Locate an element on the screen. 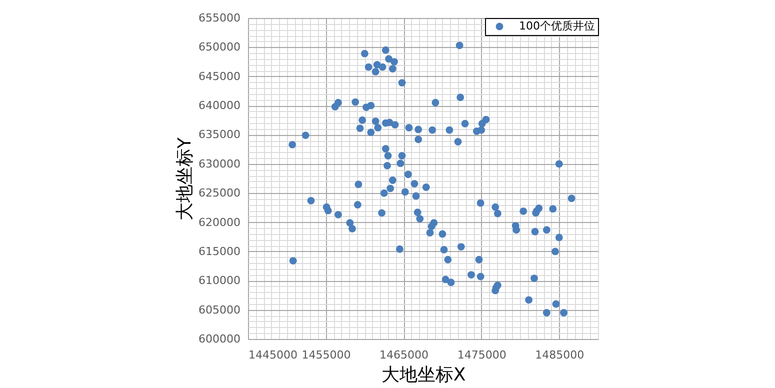  y-axis-title: 大地坐标Y is located at coordinates (185, 178).